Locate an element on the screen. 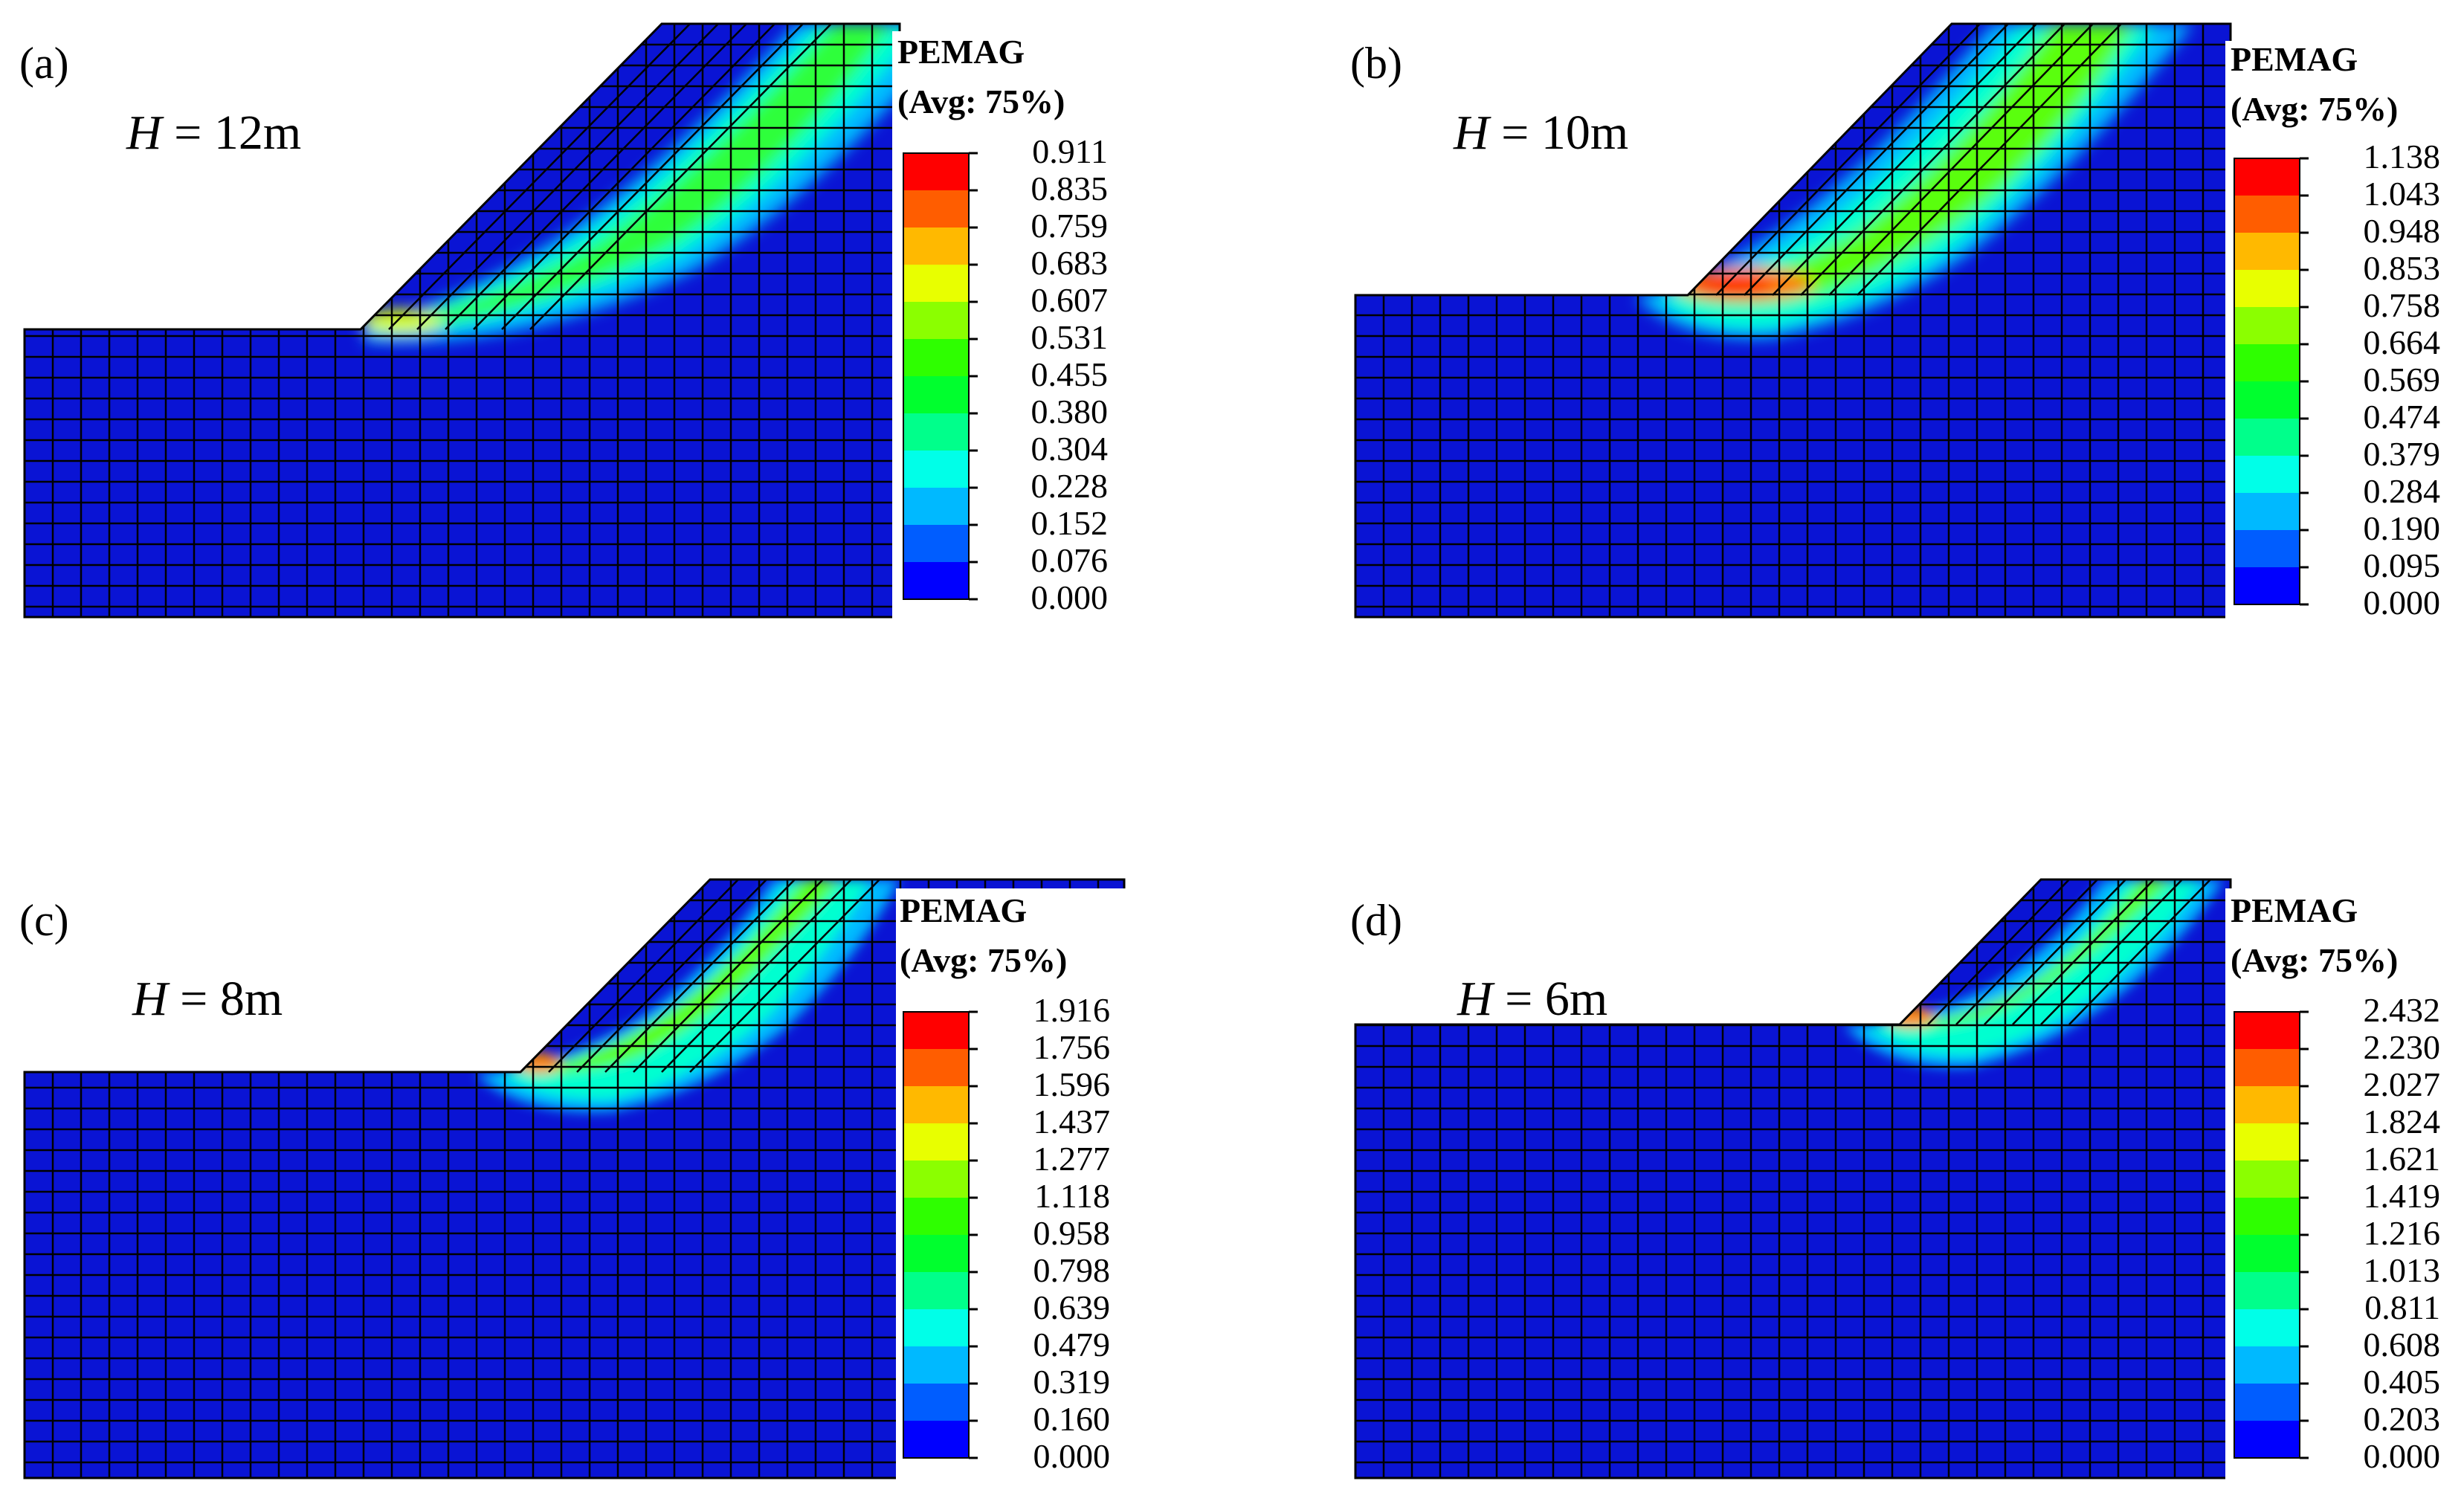 Image resolution: width=2464 pixels, height=1504 pixels. panel-d-legend-value: 1.621 is located at coordinates (2402, 1159).